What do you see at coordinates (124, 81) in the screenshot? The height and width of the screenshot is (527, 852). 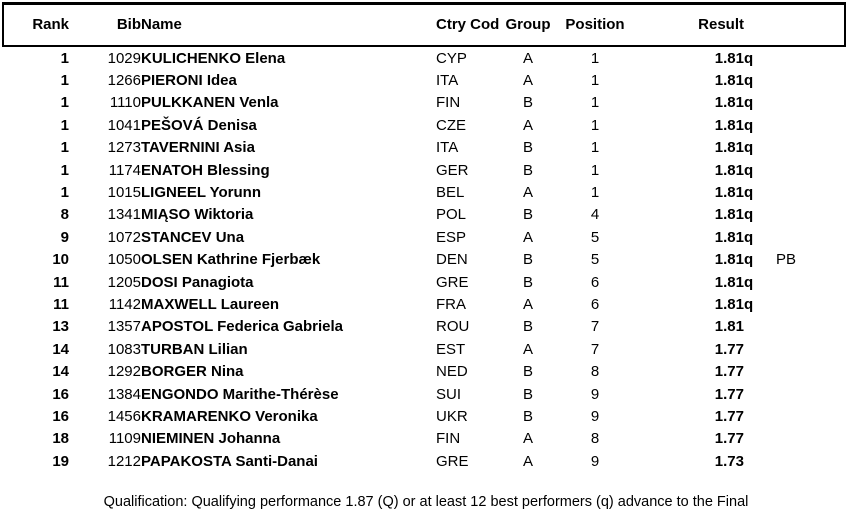 I see `cell-bib: 1266` at bounding box center [124, 81].